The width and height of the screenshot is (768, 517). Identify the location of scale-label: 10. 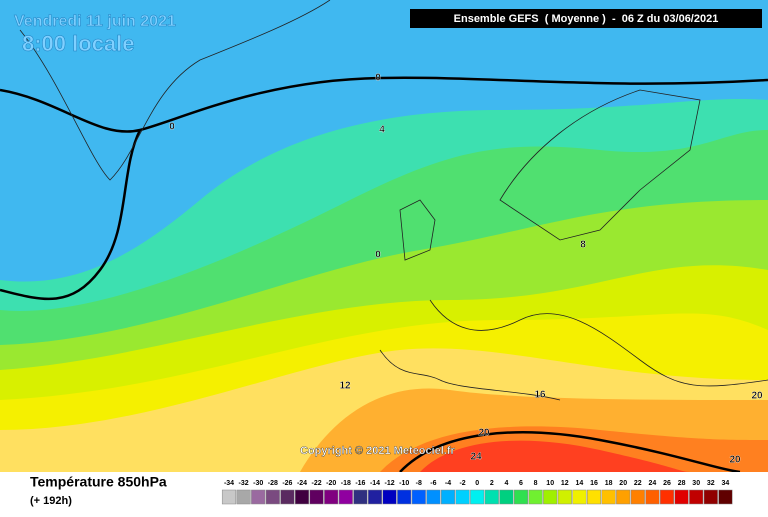
(550, 483).